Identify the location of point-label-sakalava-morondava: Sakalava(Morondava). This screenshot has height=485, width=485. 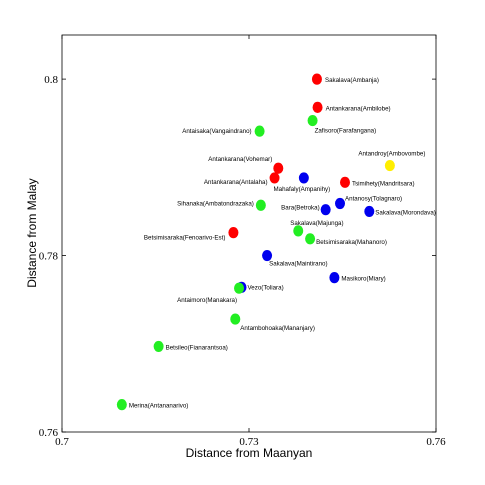
(405, 212).